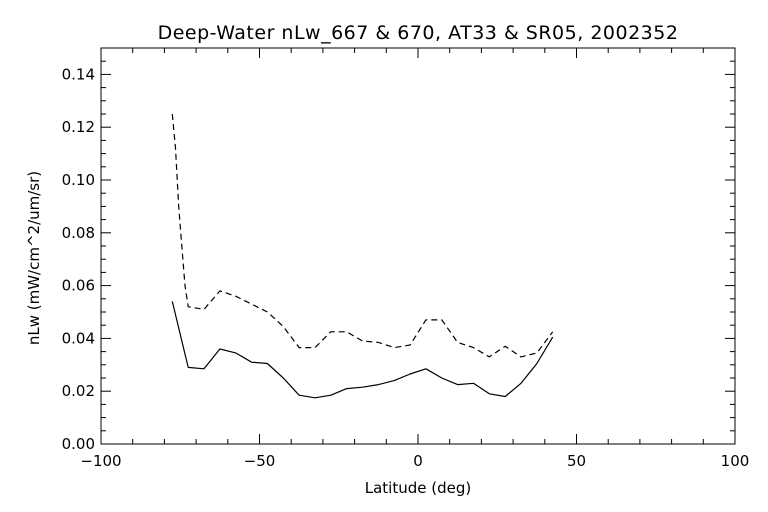  What do you see at coordinates (100, 461) in the screenshot?
I see `x-tick-label: −100` at bounding box center [100, 461].